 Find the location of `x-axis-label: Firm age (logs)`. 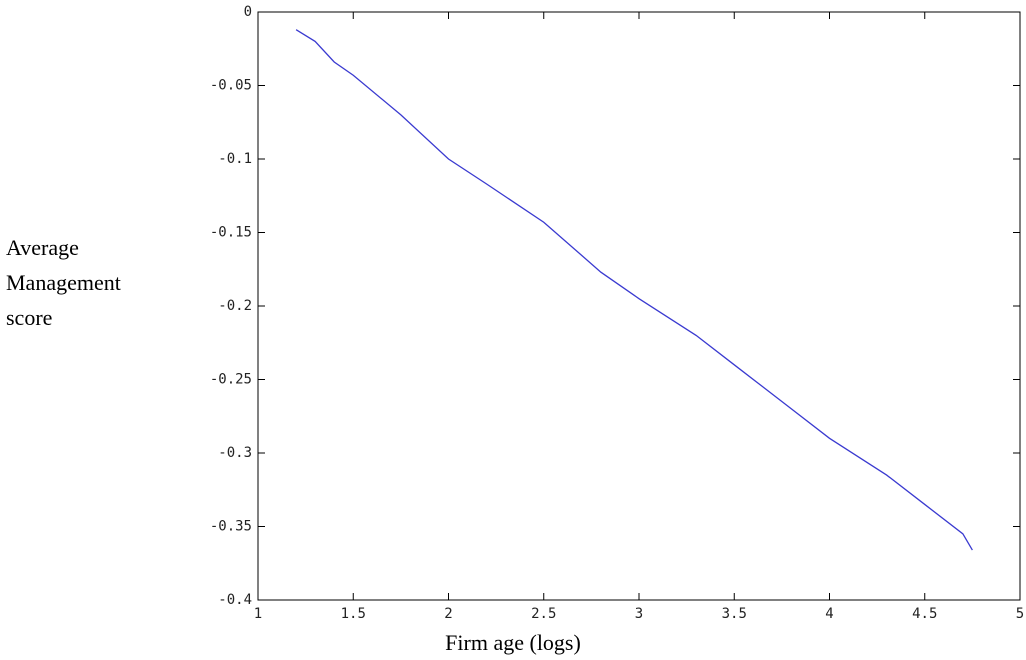

x-axis-label: Firm age (logs) is located at coordinates (513, 642).